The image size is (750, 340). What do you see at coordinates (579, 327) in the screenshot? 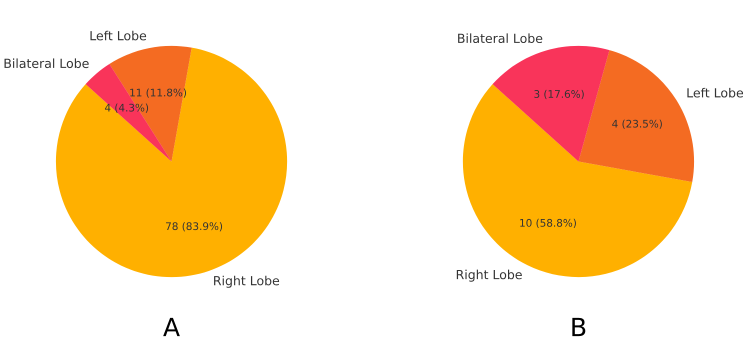
I see `text: B` at bounding box center [579, 327].